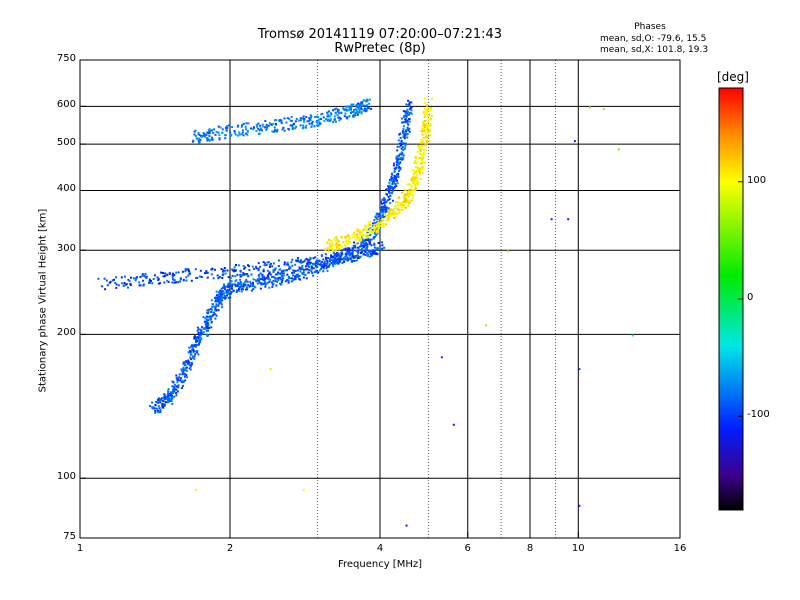 This screenshot has height=600, width=800. I want to click on y-tick-label: 400, so click(66, 189).